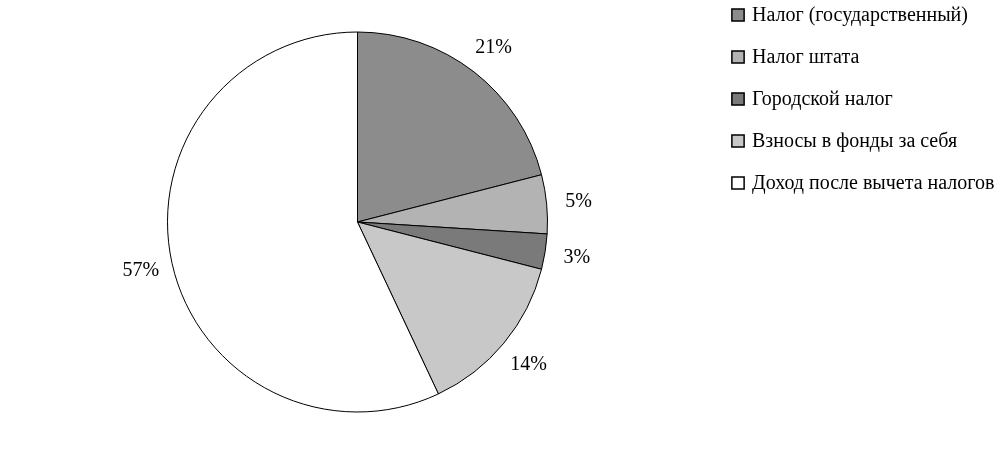 The width and height of the screenshot is (1008, 452). Describe the element at coordinates (873, 182) in the screenshot. I see `legend-label: Доход после вычета налогов` at that location.